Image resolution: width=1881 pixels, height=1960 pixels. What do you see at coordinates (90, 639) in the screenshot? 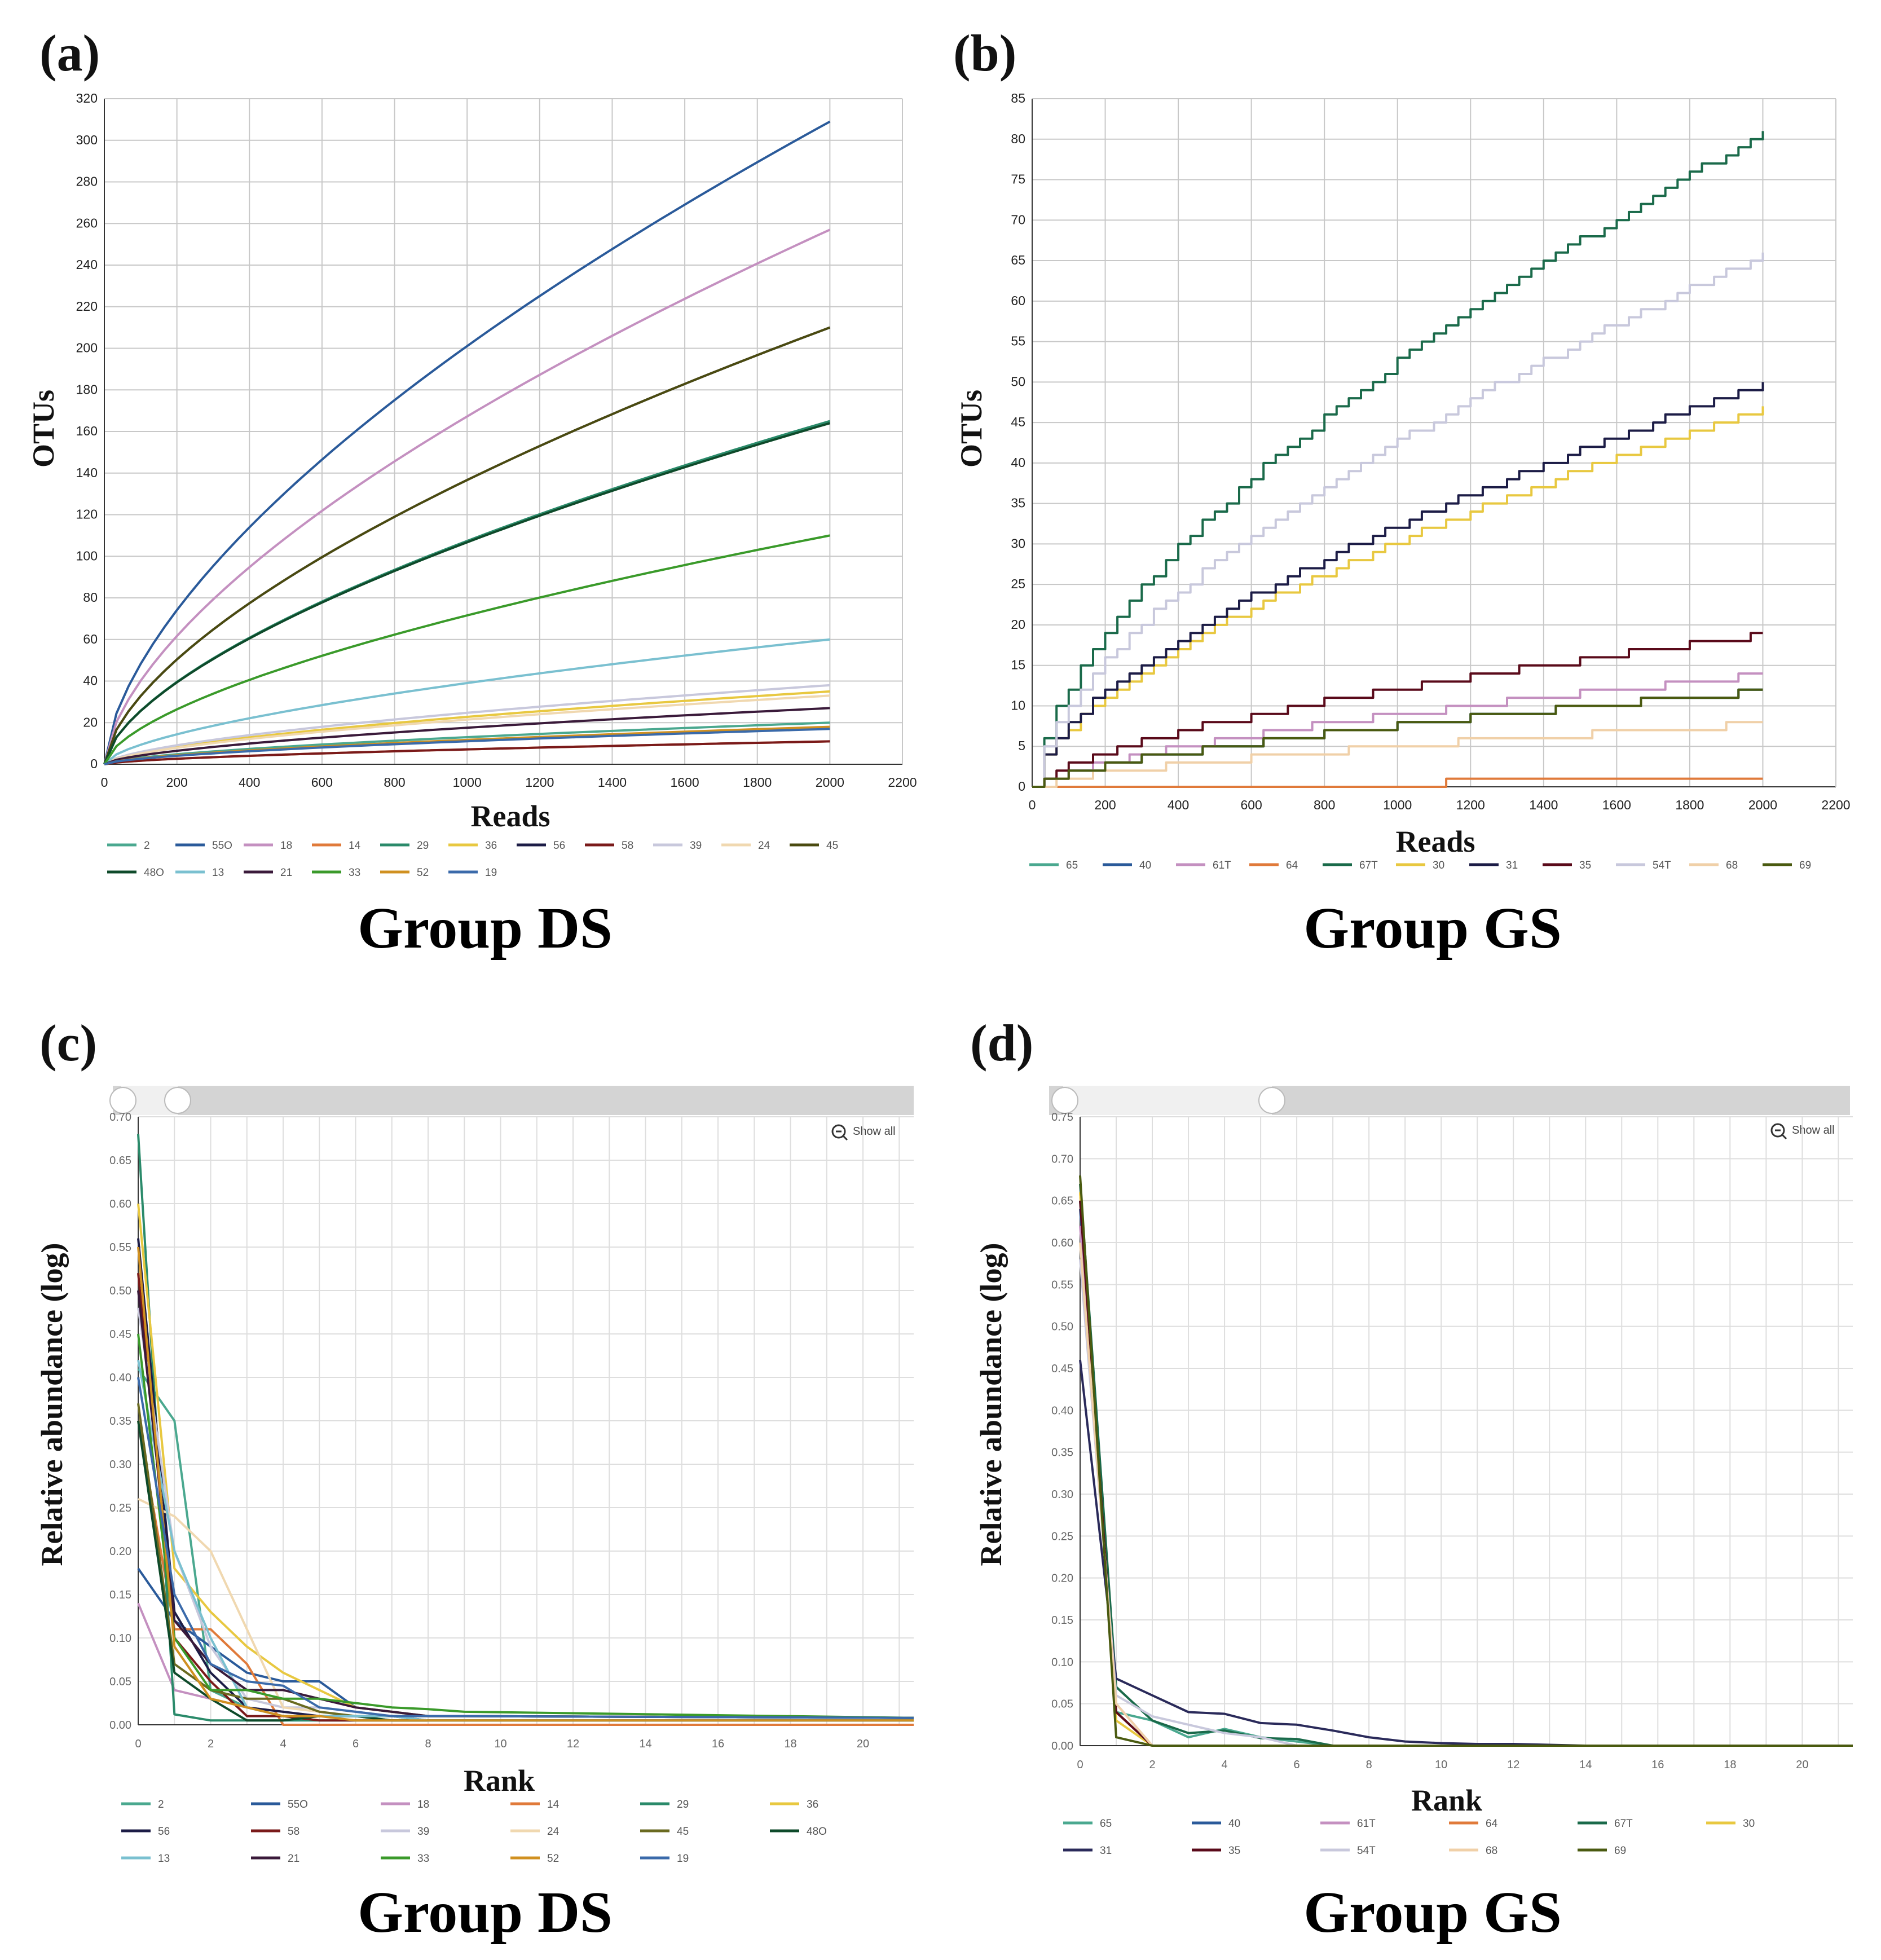
I see `y-tick-label: 60` at bounding box center [90, 639].